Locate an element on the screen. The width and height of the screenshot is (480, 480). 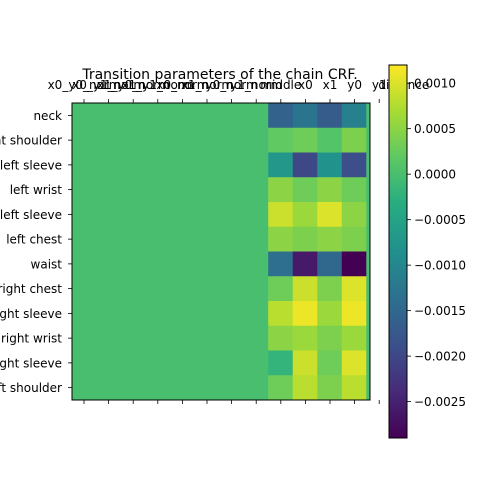
y-tick-label: waist is located at coordinates (47, 264).